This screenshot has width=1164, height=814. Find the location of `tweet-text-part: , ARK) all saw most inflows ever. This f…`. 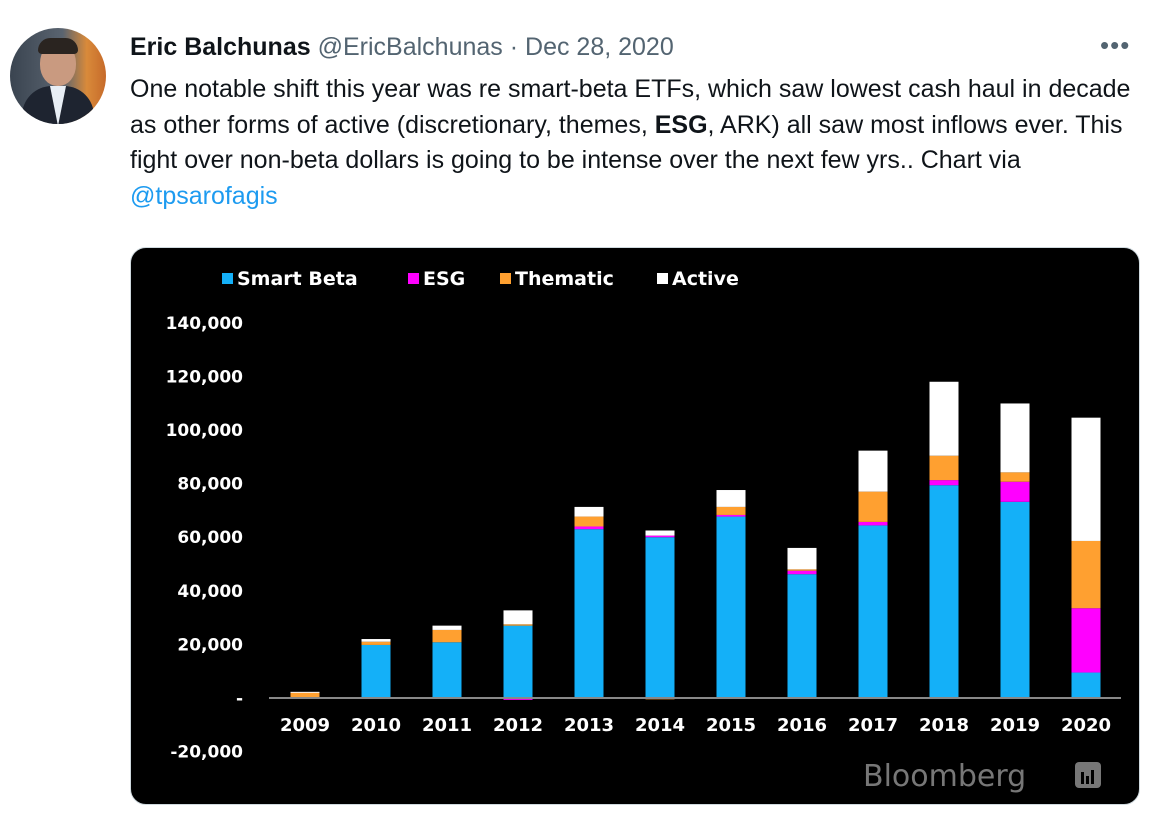

tweet-text-part: , ARK) all saw most inflows ever. This f… is located at coordinates (626, 142).